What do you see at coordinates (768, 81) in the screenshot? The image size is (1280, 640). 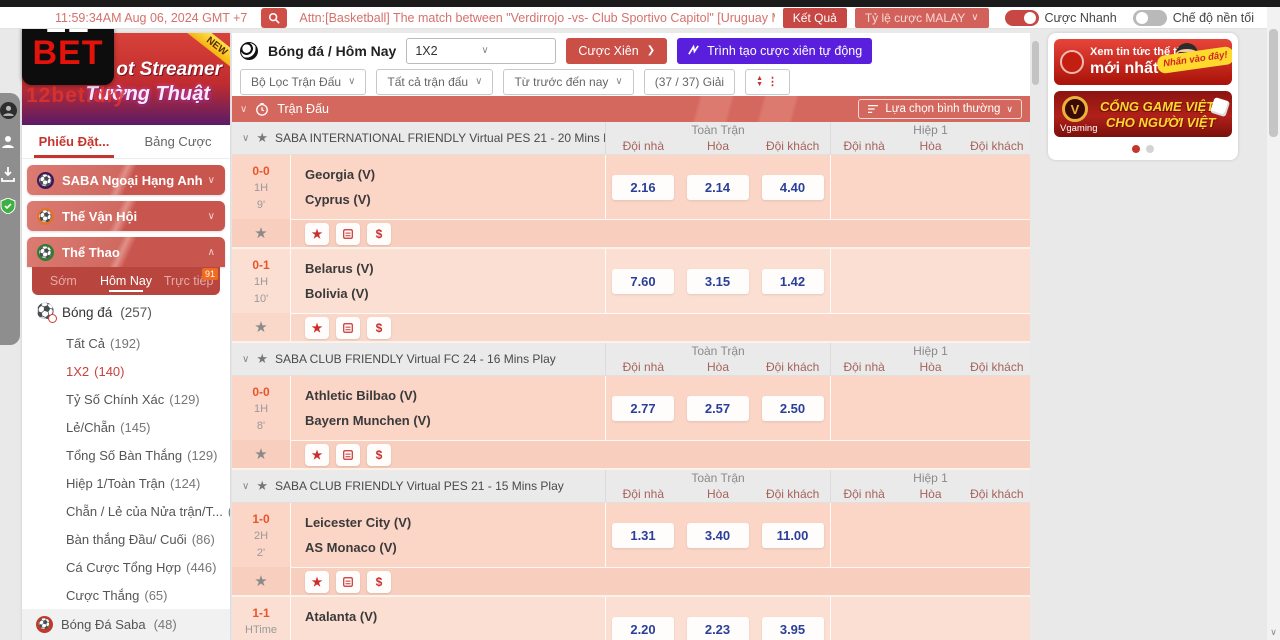 I see `sort-control: ▲ ▼ ⋮` at bounding box center [768, 81].